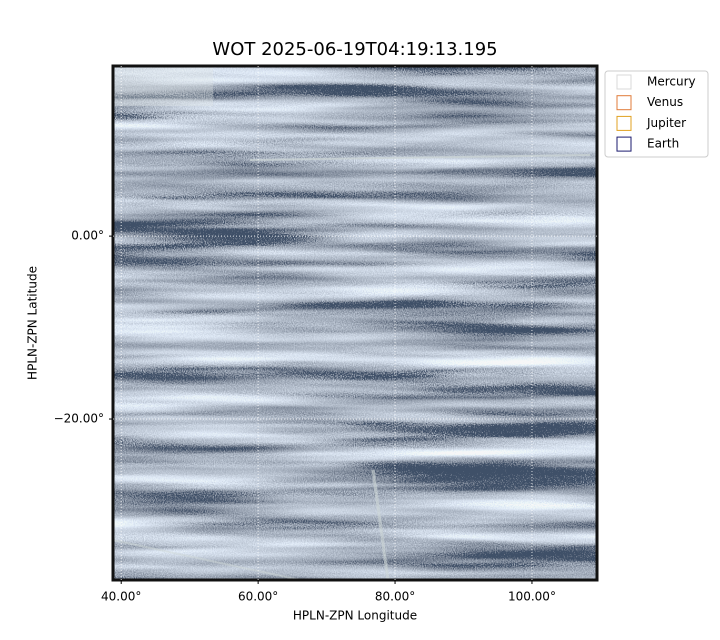 This screenshot has height=640, width=720. I want to click on chart-title: WOT 2025-06-19T04:19:13.195, so click(354, 49).